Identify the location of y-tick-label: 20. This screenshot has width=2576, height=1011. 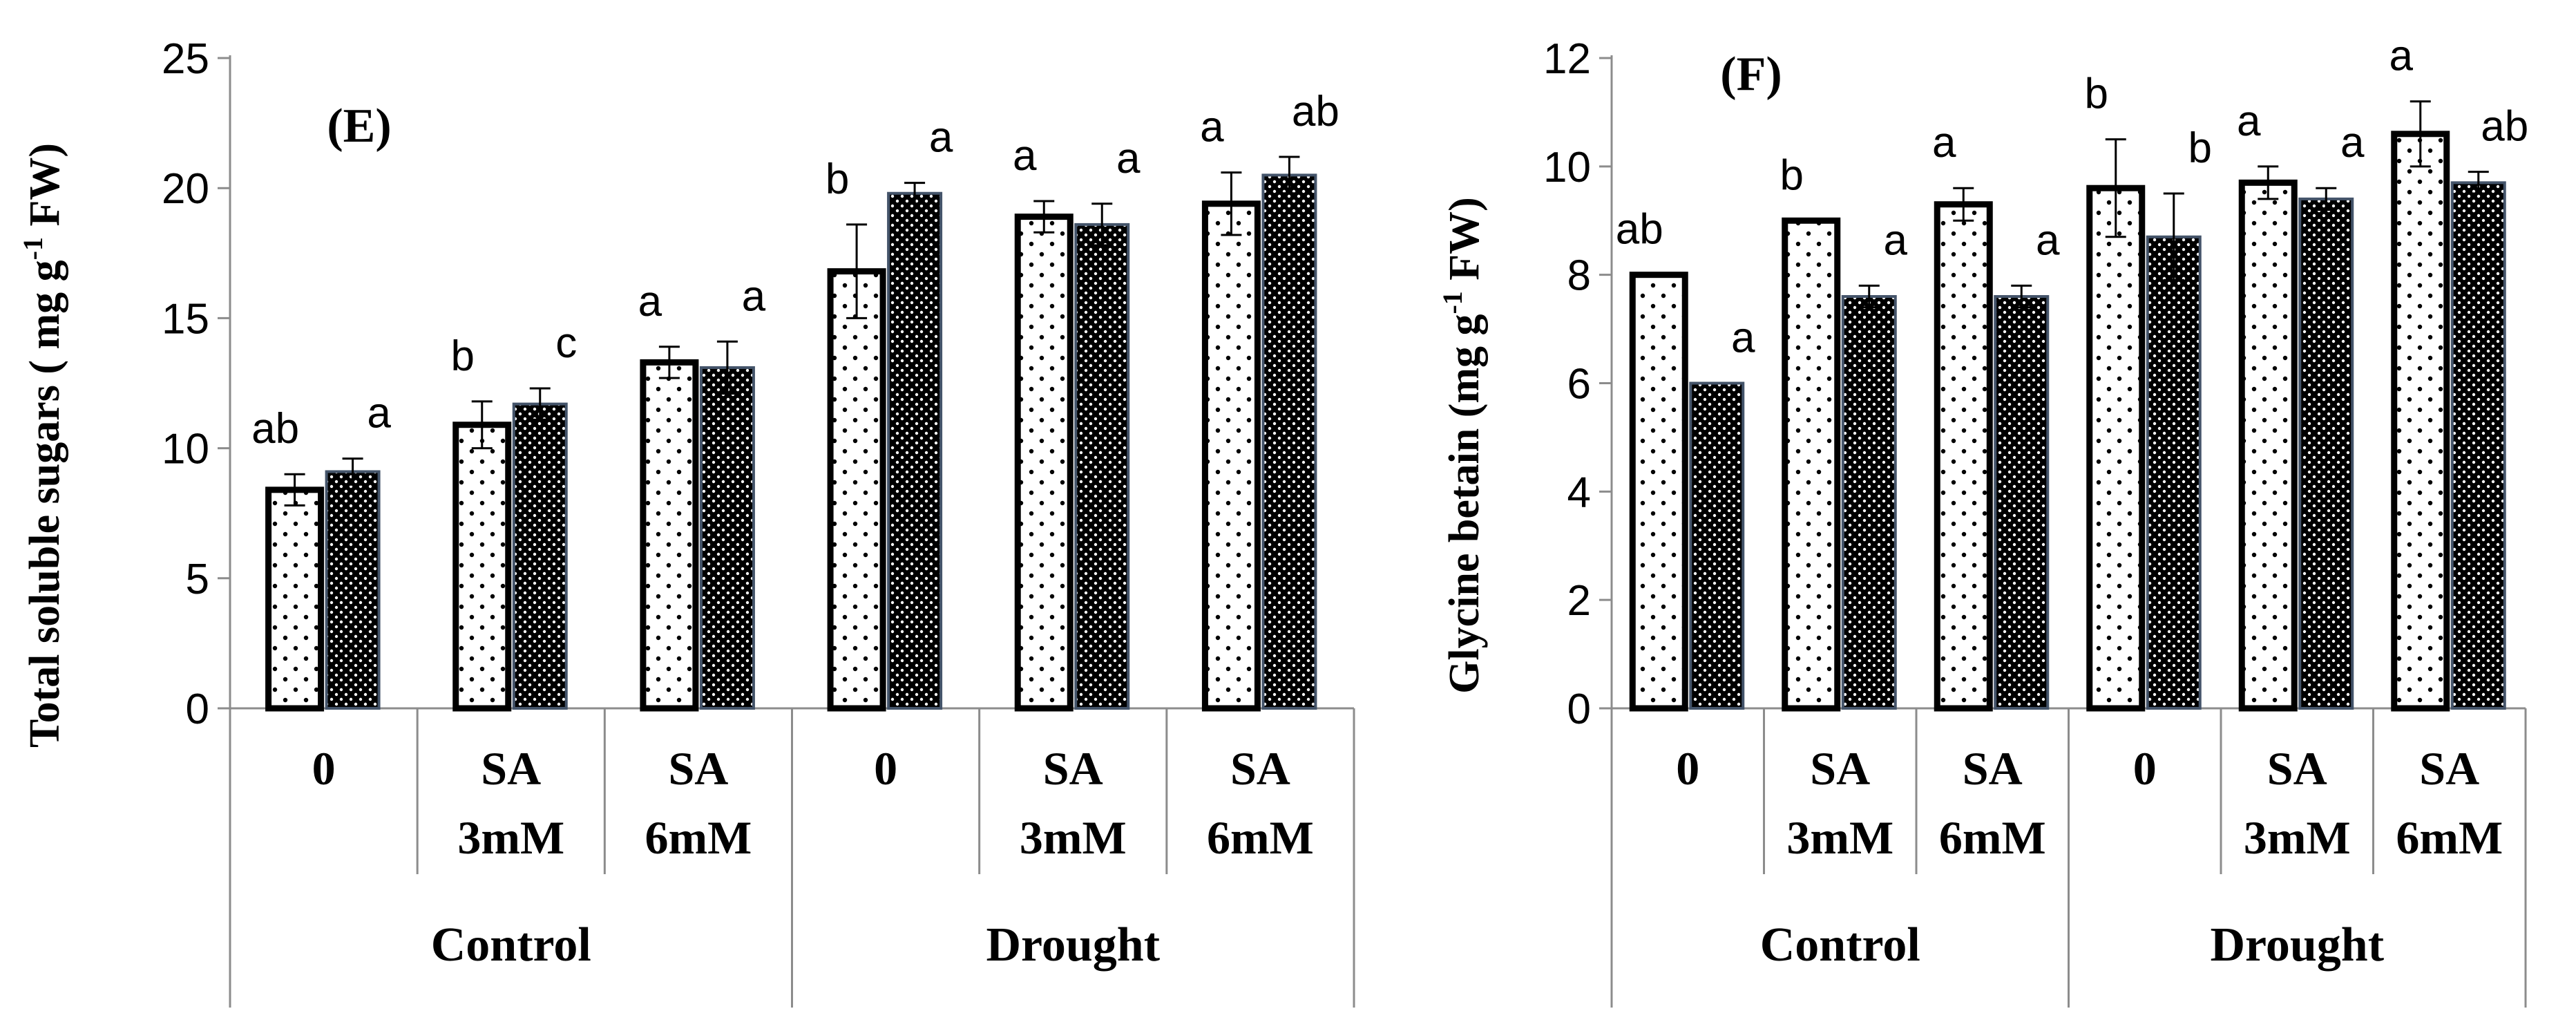
(186, 189).